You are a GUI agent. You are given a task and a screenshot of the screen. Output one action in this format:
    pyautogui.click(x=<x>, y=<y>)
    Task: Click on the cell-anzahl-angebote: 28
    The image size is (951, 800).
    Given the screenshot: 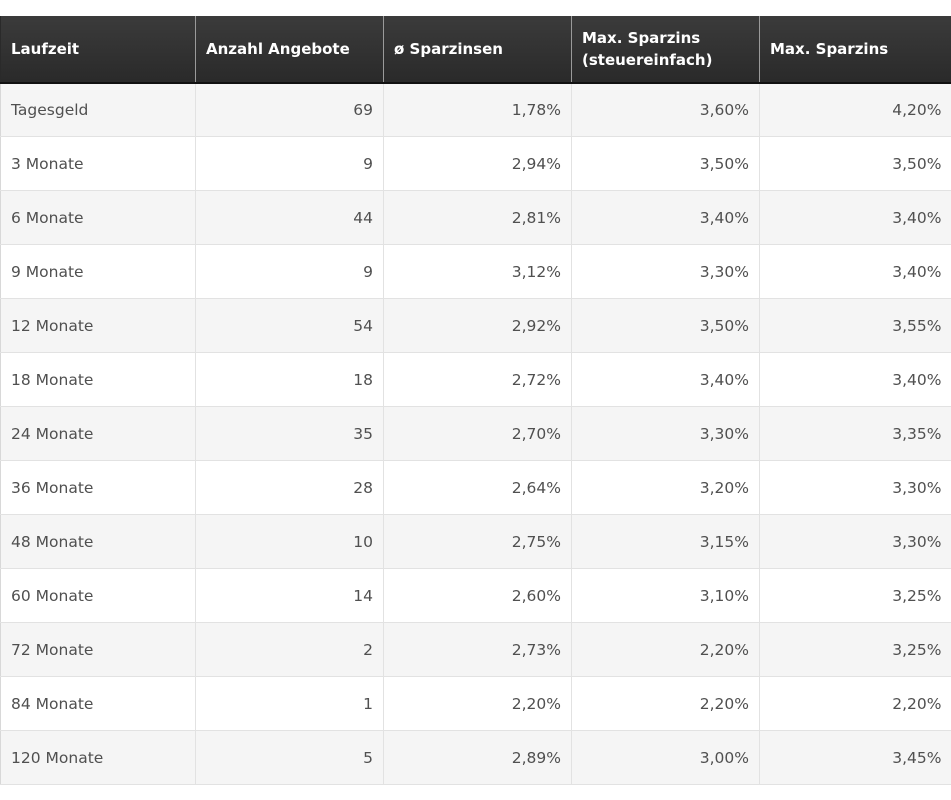 What is the action you would take?
    pyautogui.click(x=289, y=487)
    